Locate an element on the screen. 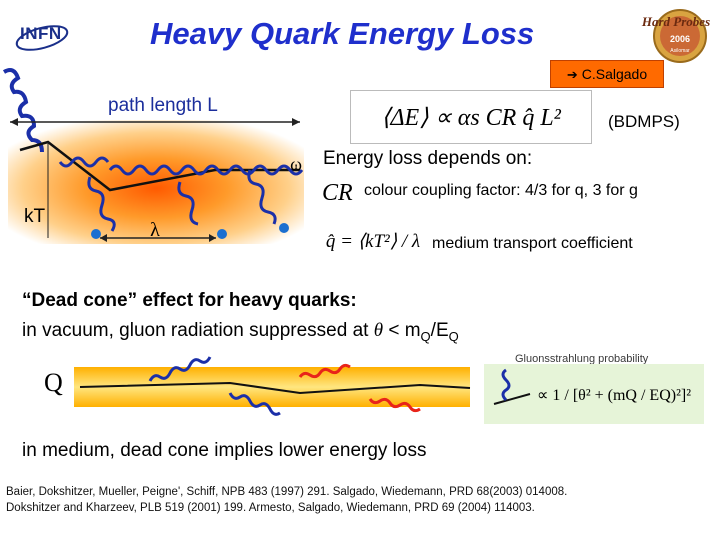  sub-q2: Q is located at coordinates (453, 336).